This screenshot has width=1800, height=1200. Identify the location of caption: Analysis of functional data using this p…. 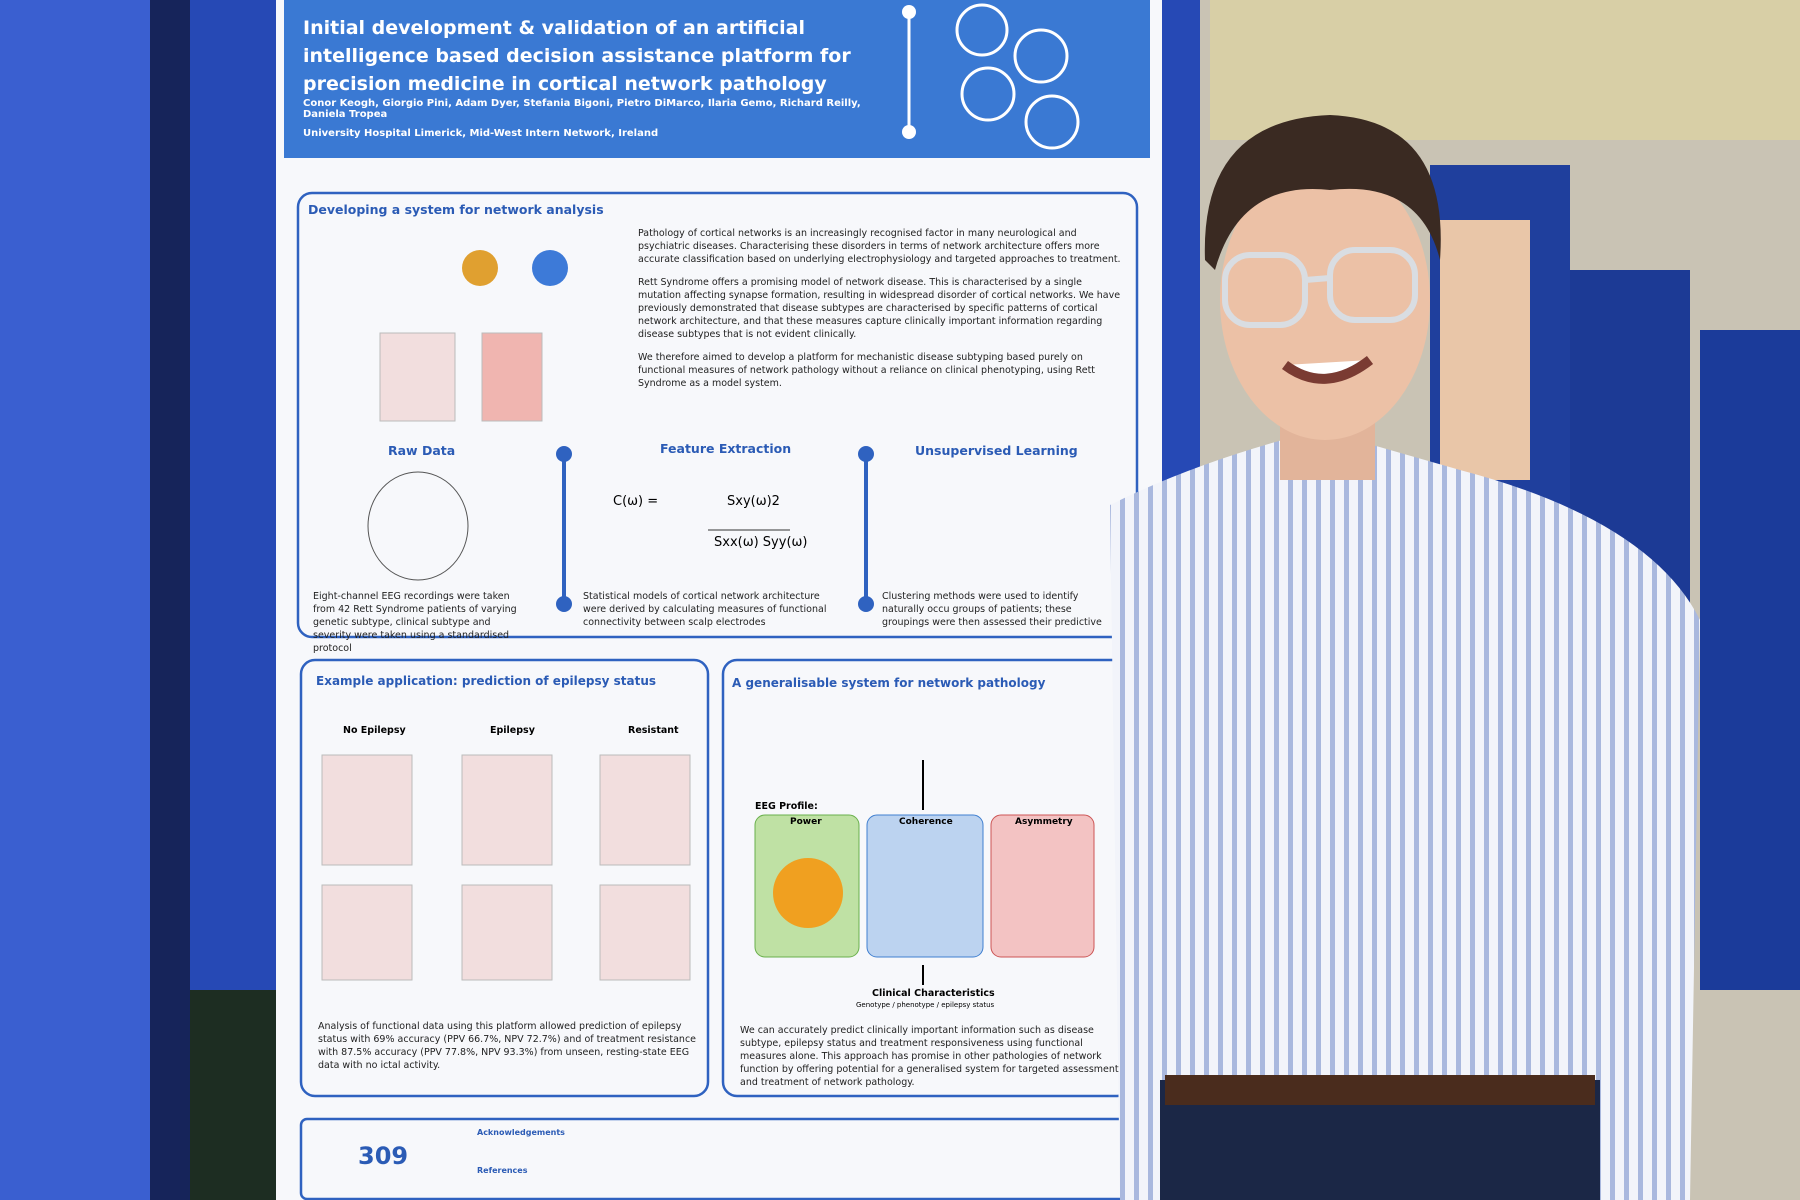
(507, 1046).